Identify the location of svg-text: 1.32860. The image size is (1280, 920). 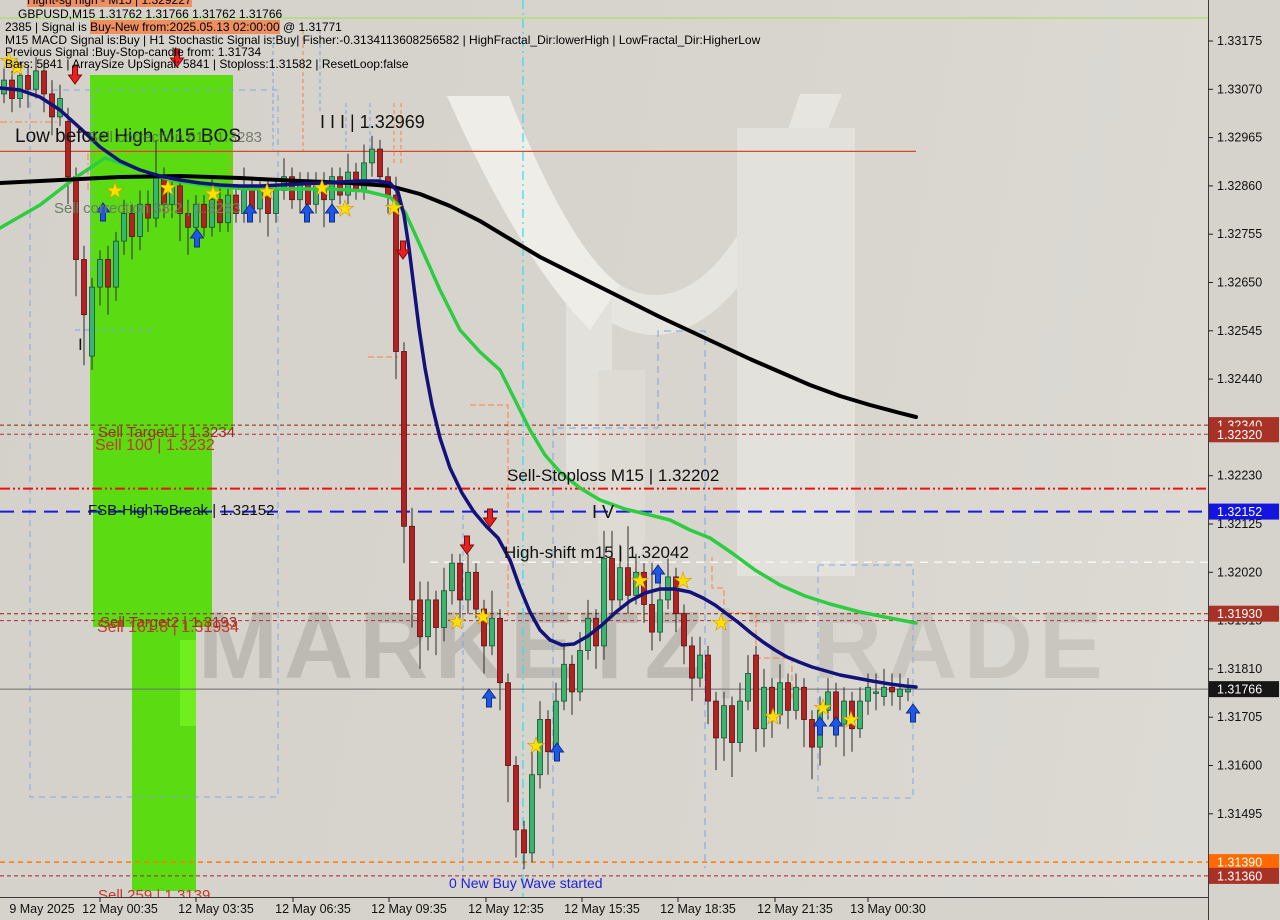
(1239, 186).